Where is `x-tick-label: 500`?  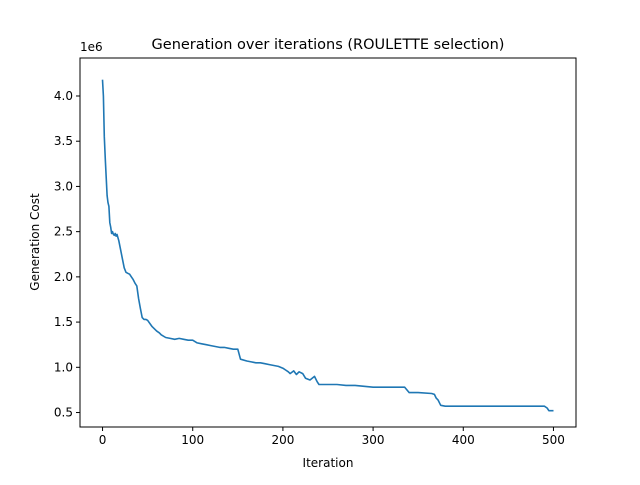 x-tick-label: 500 is located at coordinates (553, 440).